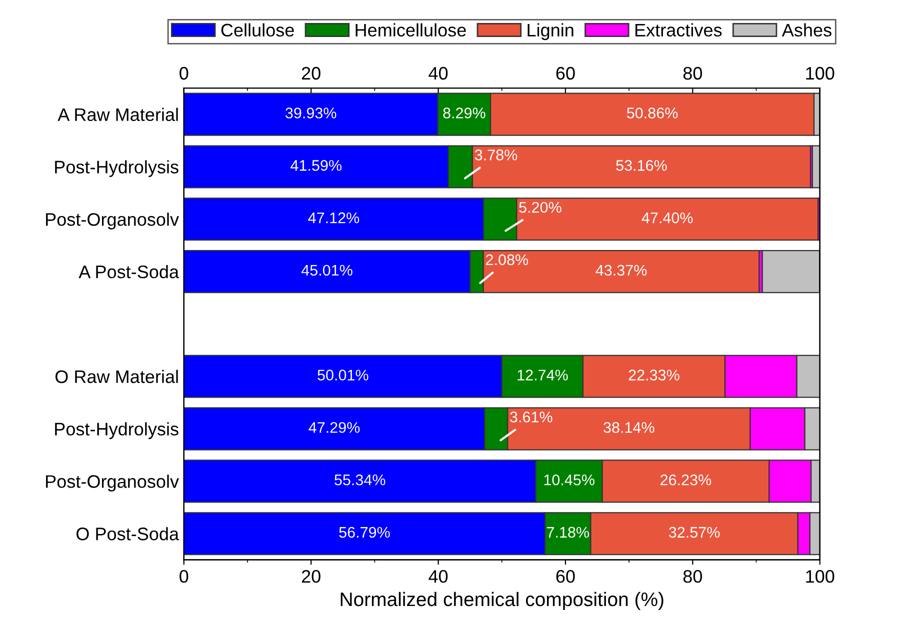 The image size is (897, 634). I want to click on y-tick-label: O Post-Soda, so click(128, 533).